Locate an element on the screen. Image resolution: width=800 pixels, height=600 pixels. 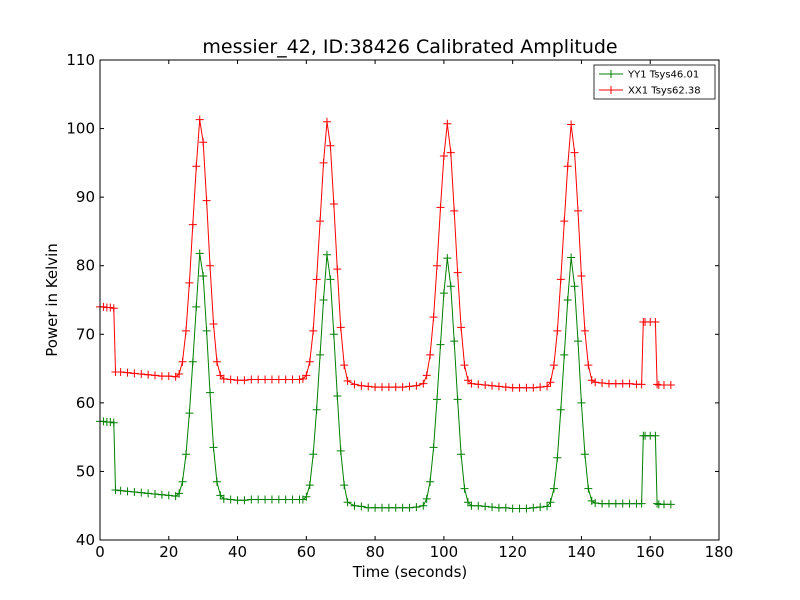
y-tick-label: 100 is located at coordinates (80, 129).